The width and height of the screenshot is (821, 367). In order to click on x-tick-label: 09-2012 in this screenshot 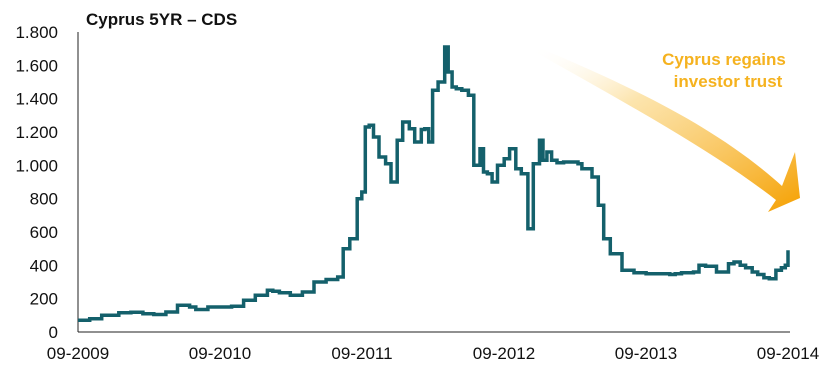, I will do `click(504, 353)`.